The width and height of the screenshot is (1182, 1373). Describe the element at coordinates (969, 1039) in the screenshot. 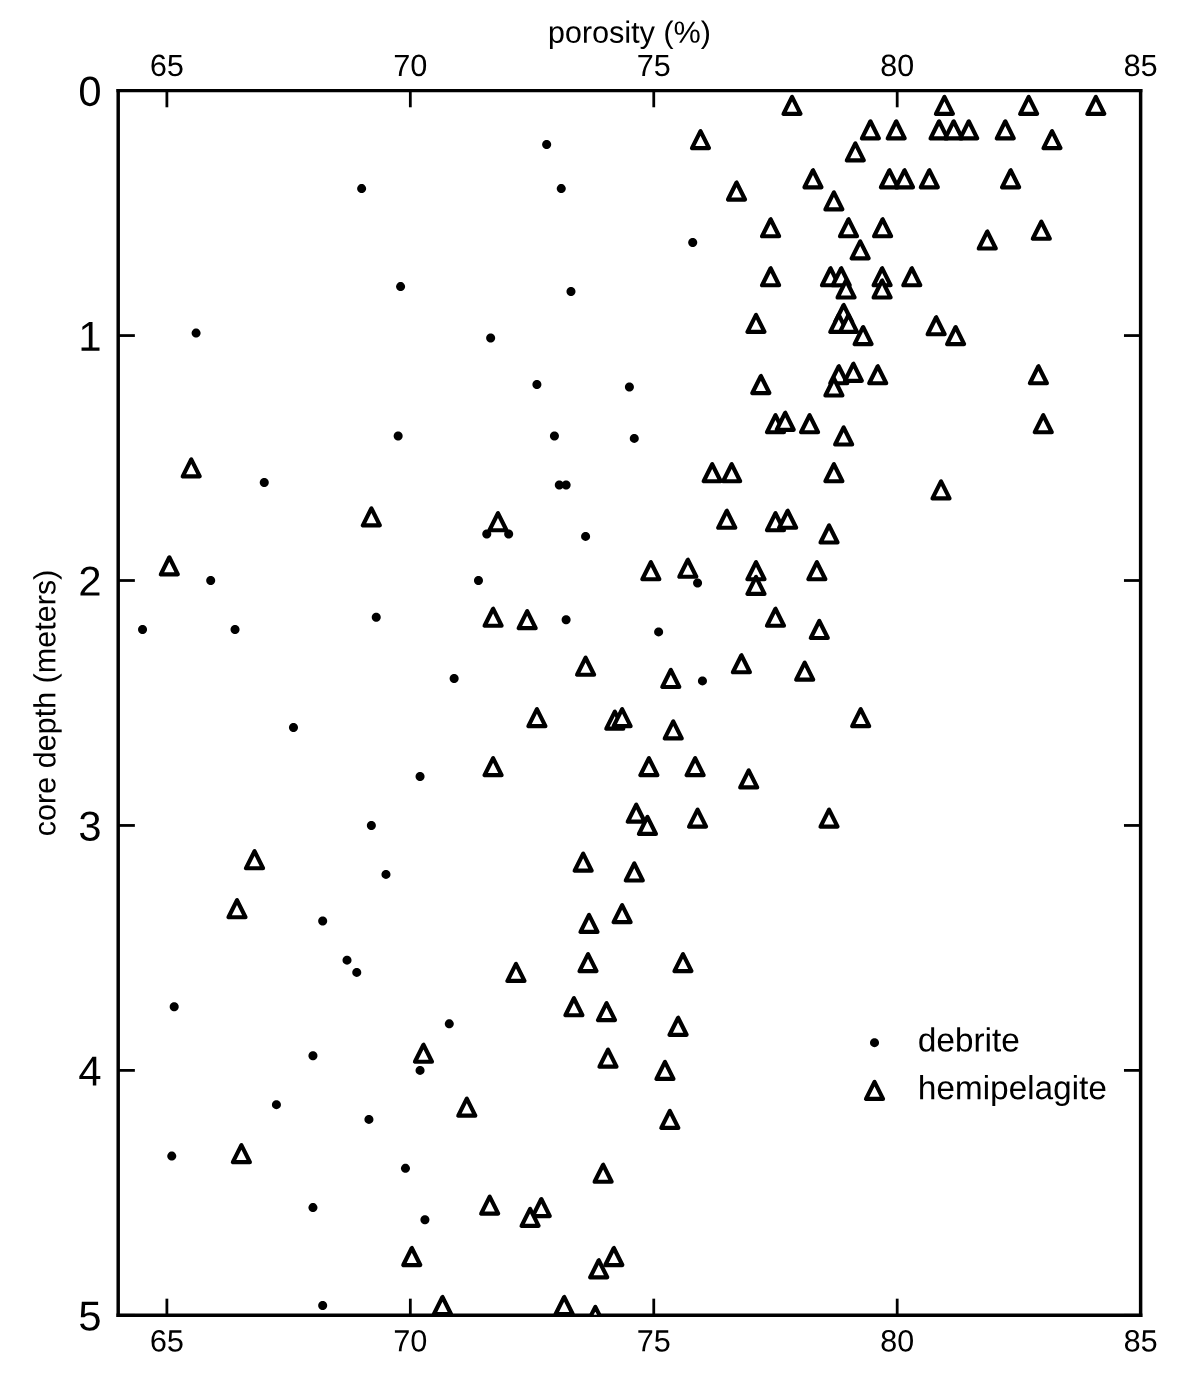

I see `legend-label: debrite` at that location.